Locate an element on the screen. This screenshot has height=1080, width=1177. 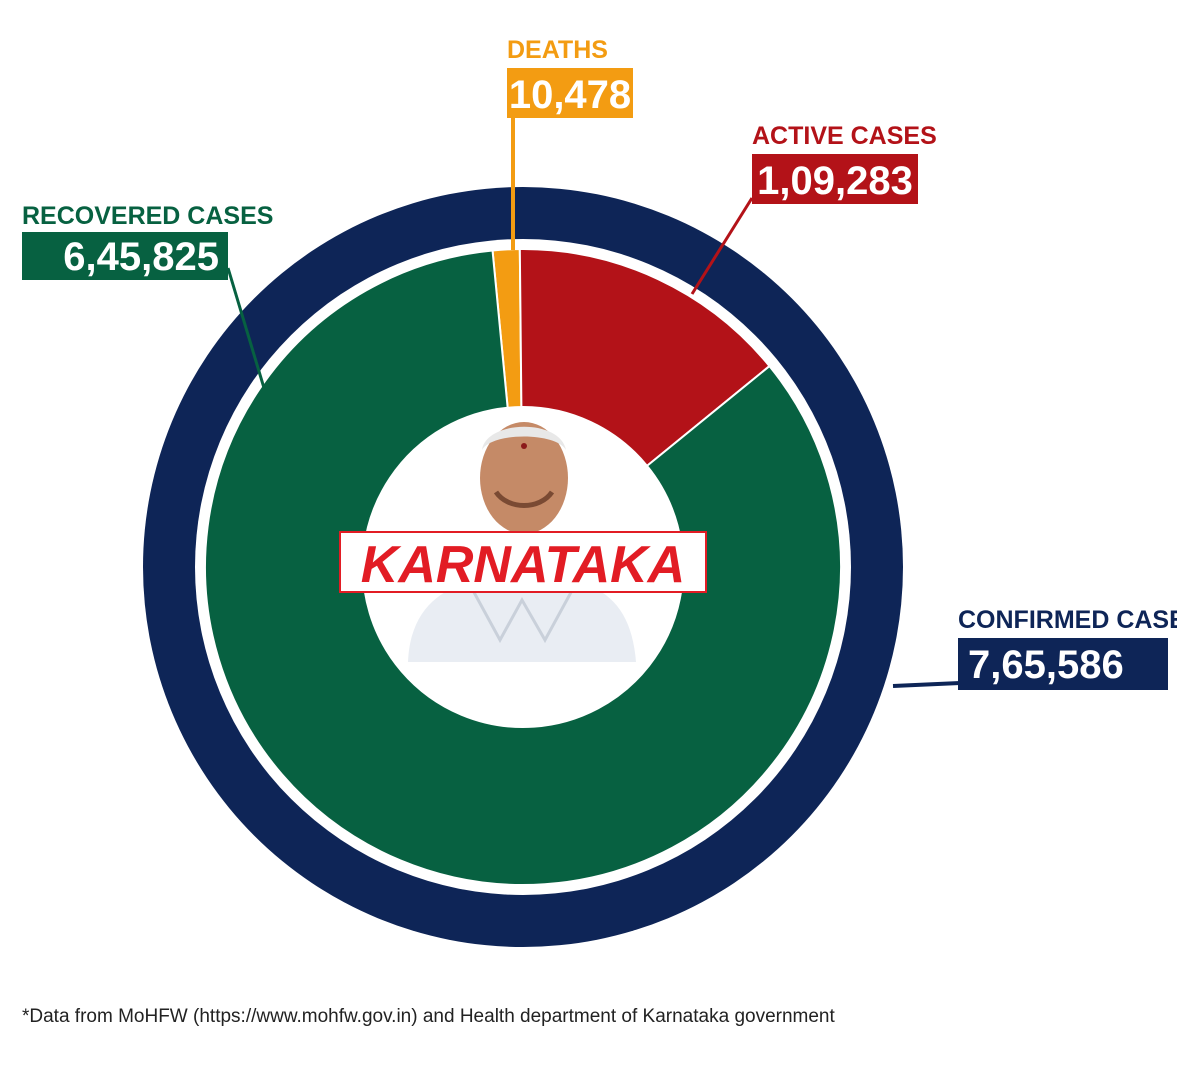
recovered-cases-value: 6,45,825 is located at coordinates (141, 257).